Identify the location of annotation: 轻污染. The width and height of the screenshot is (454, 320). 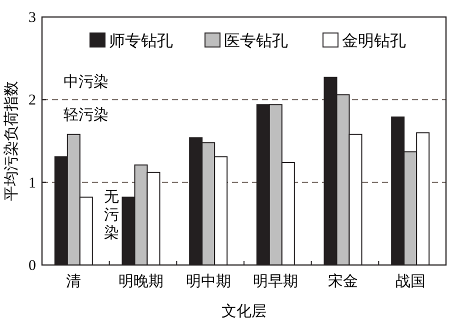
(86, 115).